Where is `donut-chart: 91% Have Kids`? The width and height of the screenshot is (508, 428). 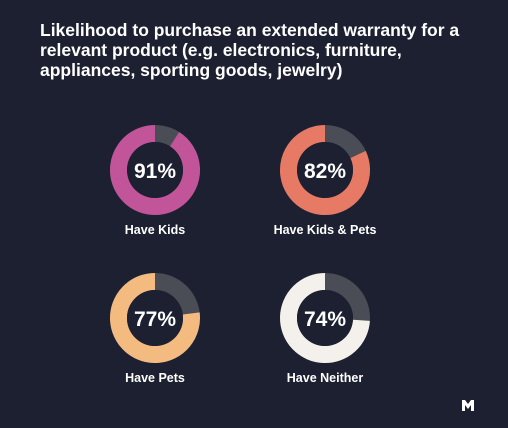 donut-chart: 91% Have Kids is located at coordinates (155, 181).